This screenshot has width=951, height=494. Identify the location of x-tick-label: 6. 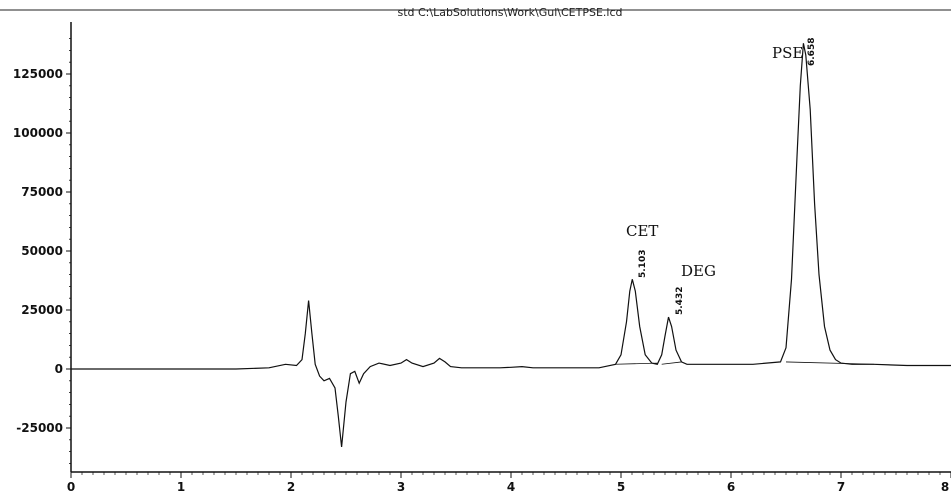
(731, 487).